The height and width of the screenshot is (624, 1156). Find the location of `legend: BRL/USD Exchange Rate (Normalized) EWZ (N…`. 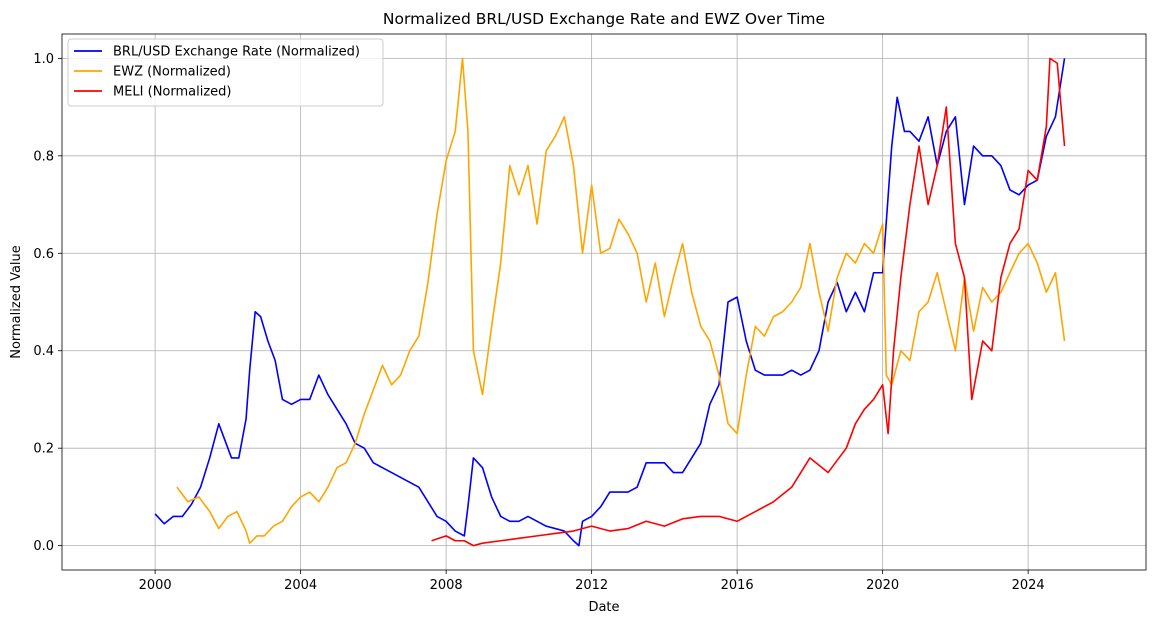

legend: BRL/USD Exchange Rate (Normalized) EWZ (N… is located at coordinates (225, 72).